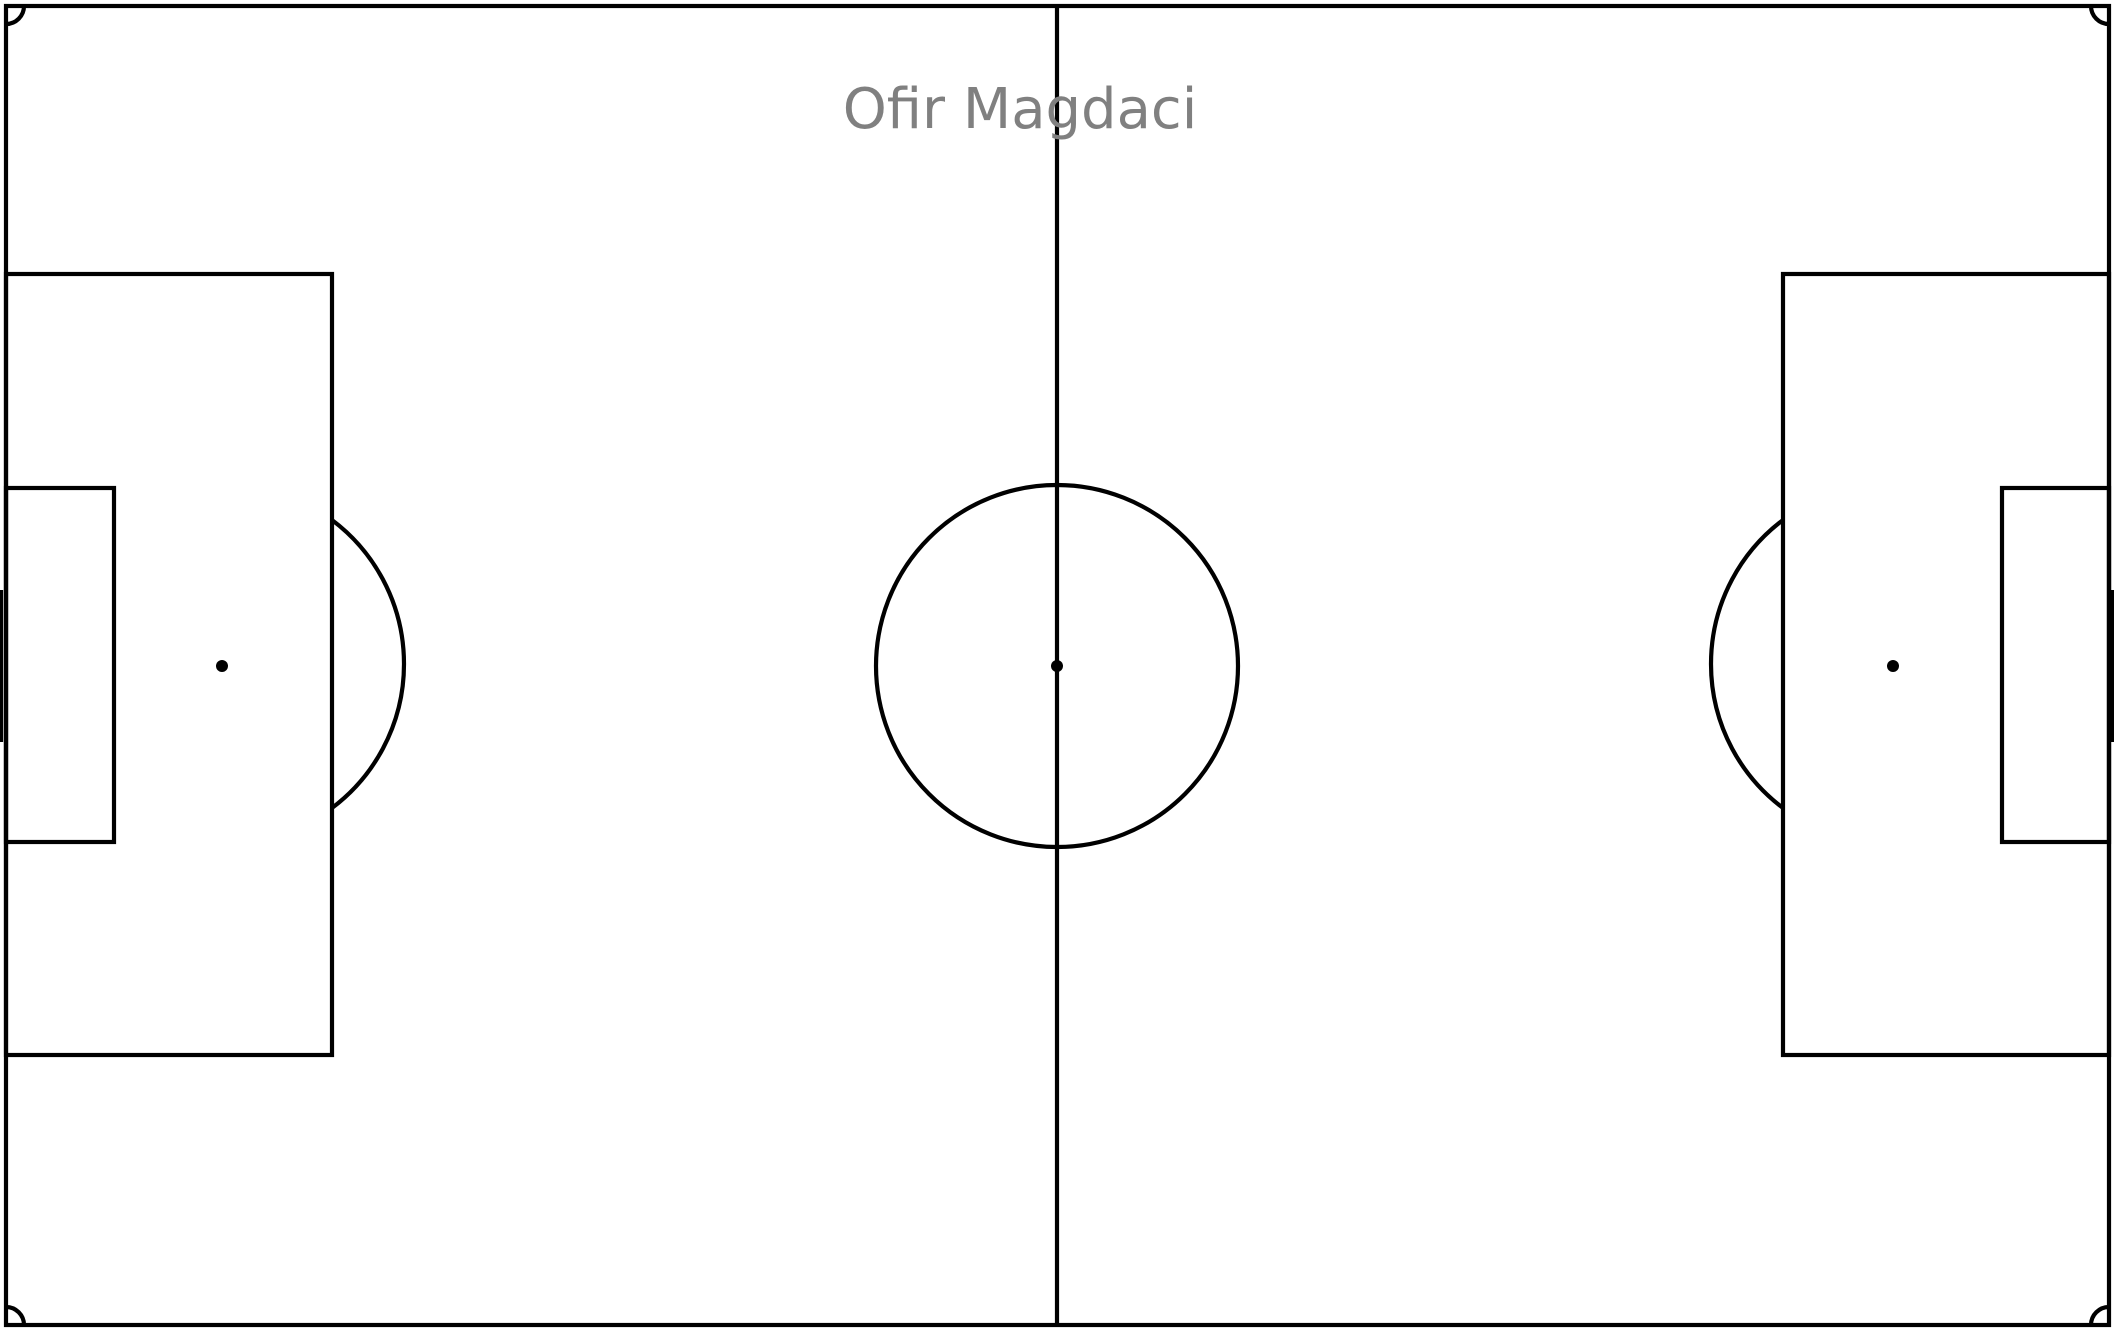 This screenshot has width=2114, height=1336. I want to click on corner-arc-bottom-right, so click(2099, 1315).